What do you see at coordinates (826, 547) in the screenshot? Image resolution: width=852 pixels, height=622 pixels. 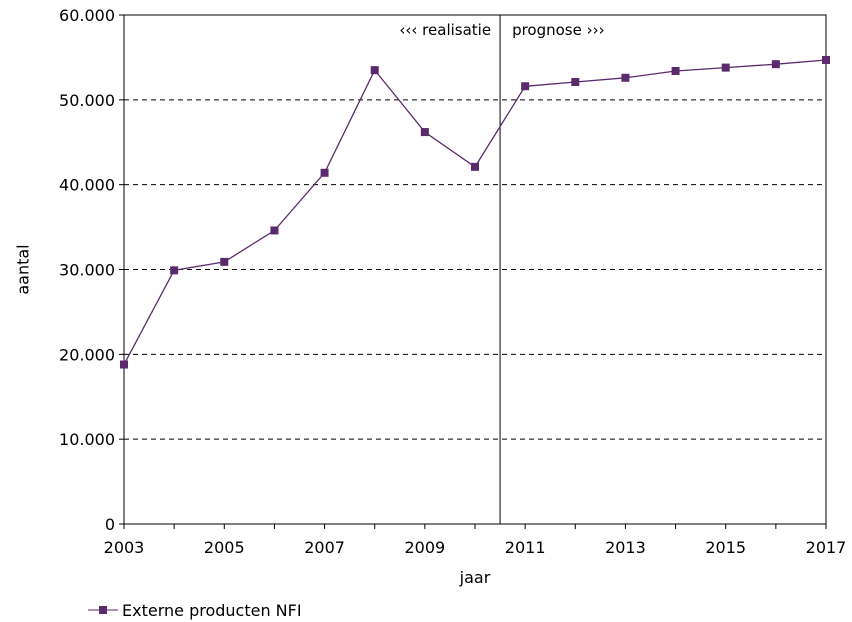 I see `x-tick-label: 2017` at bounding box center [826, 547].